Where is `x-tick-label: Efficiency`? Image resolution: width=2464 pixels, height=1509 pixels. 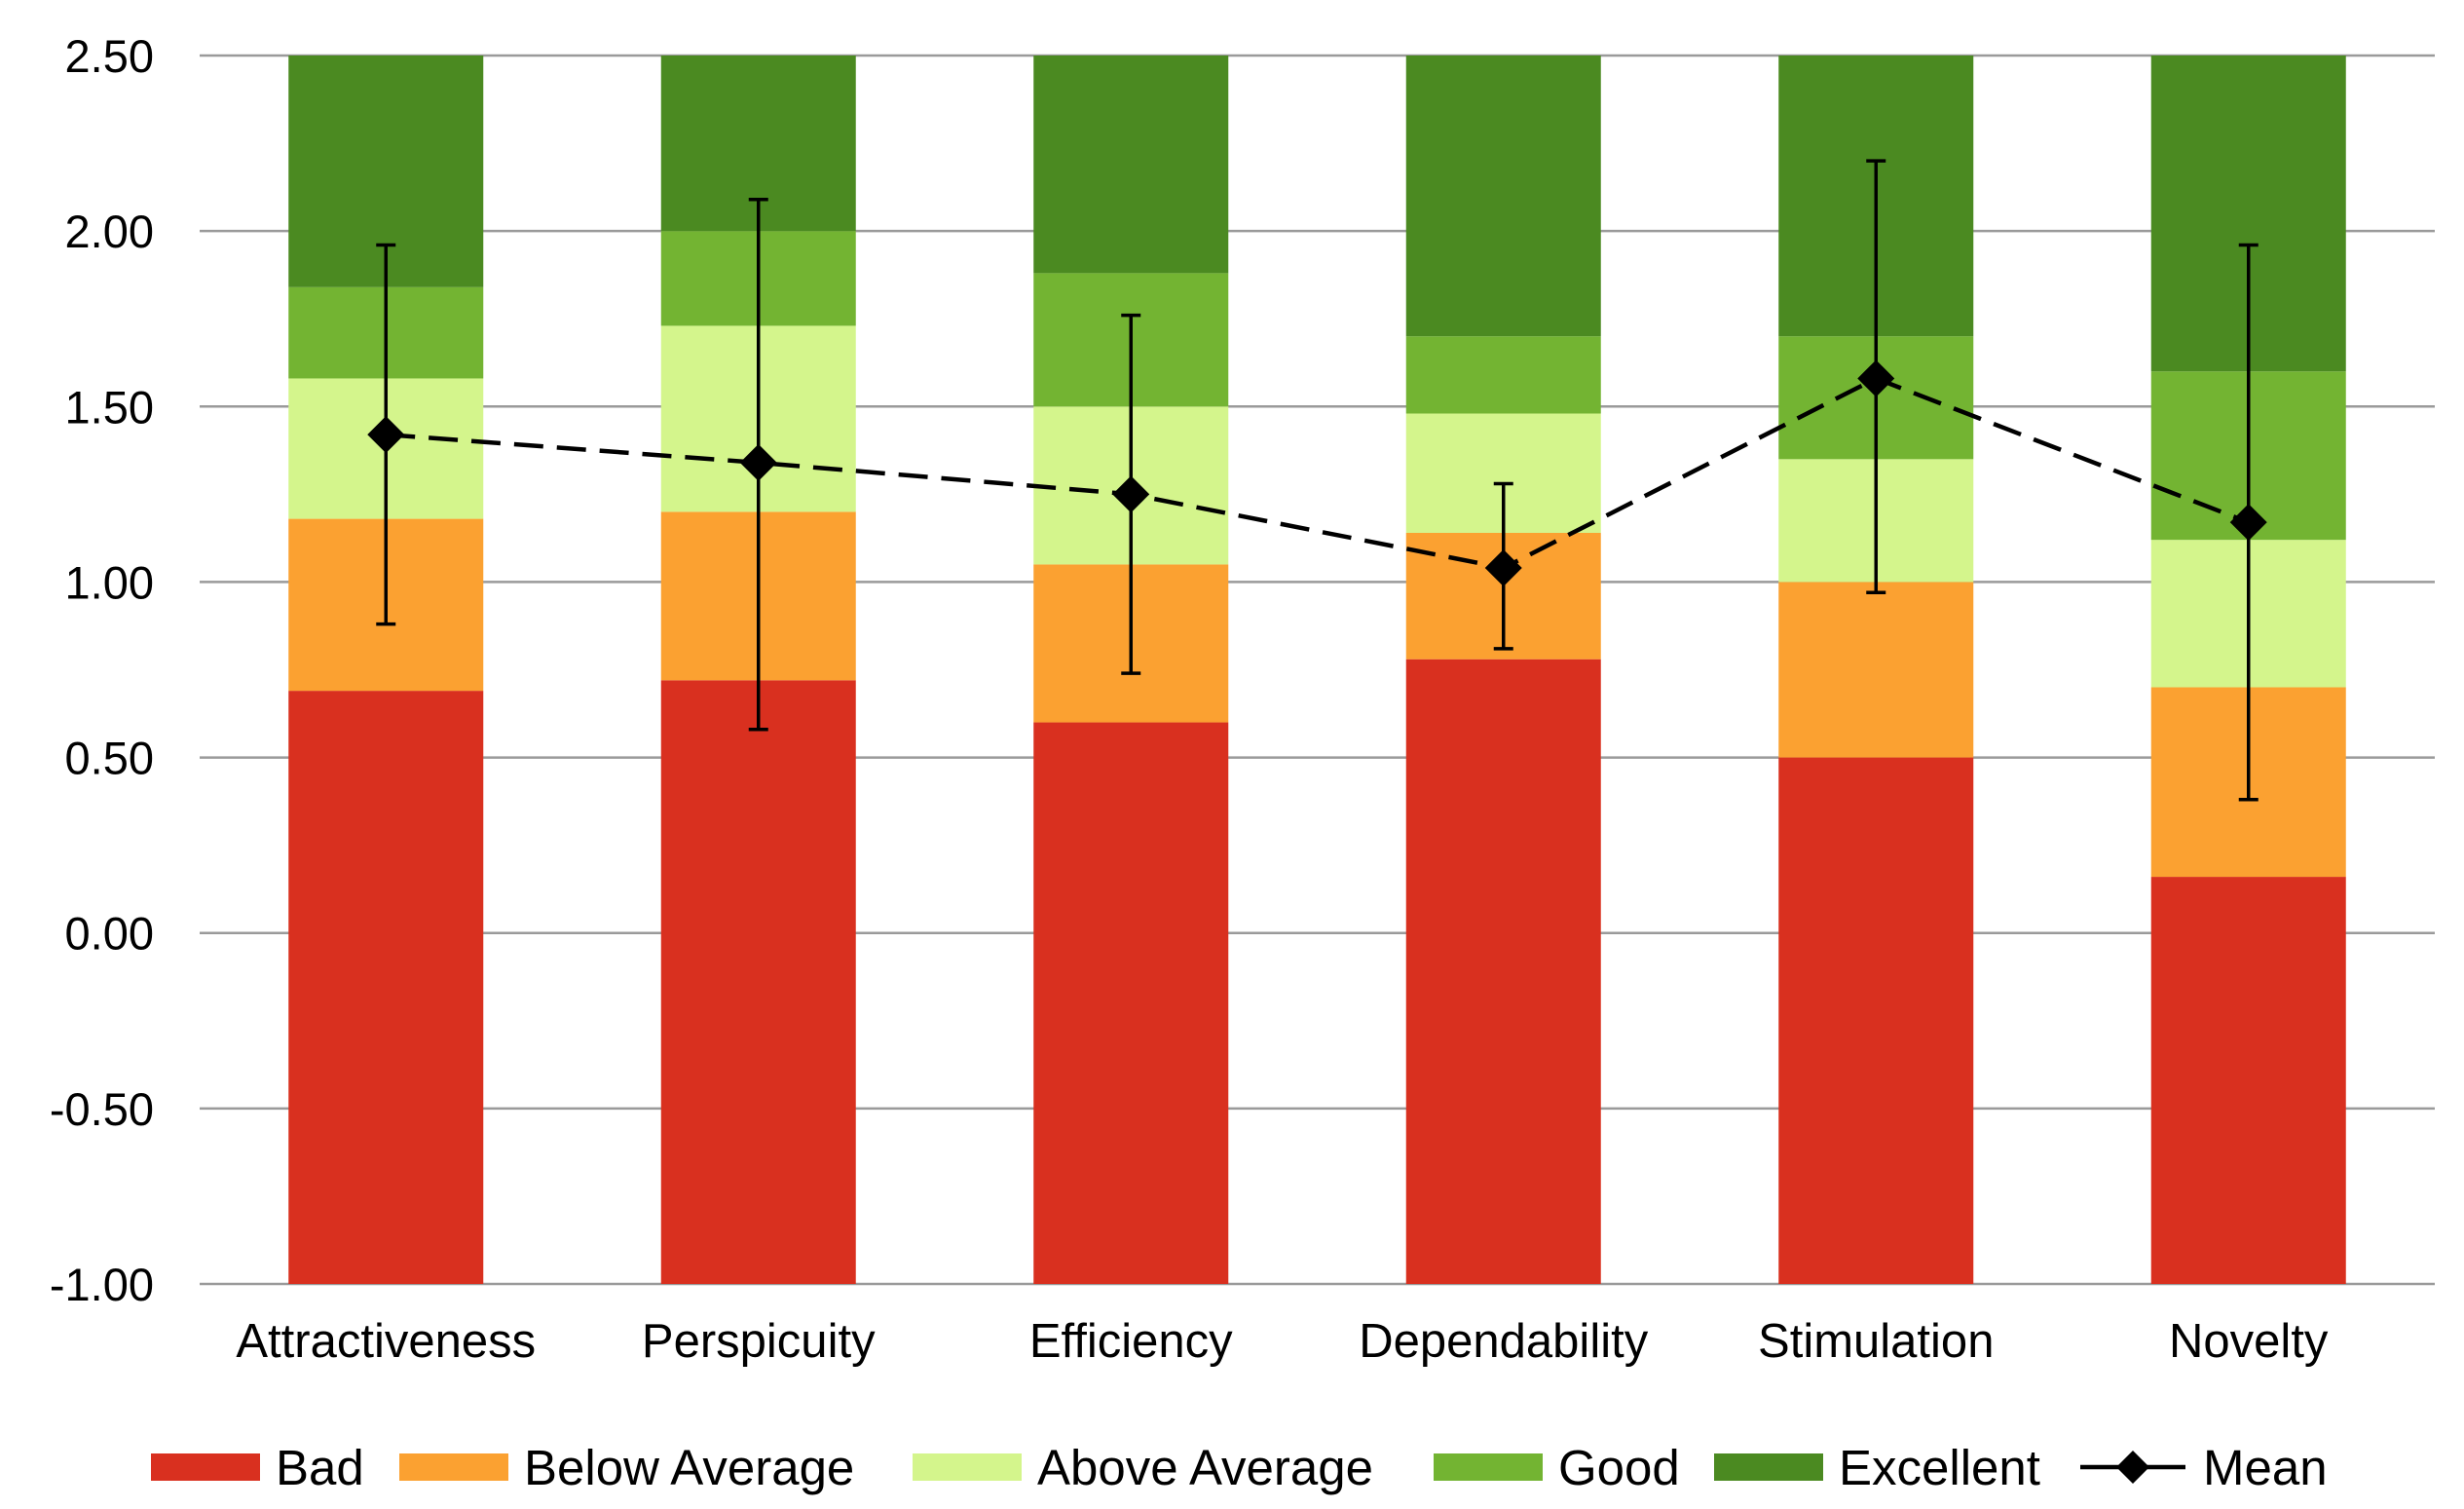
x-tick-label: Efficiency is located at coordinates (1131, 1341).